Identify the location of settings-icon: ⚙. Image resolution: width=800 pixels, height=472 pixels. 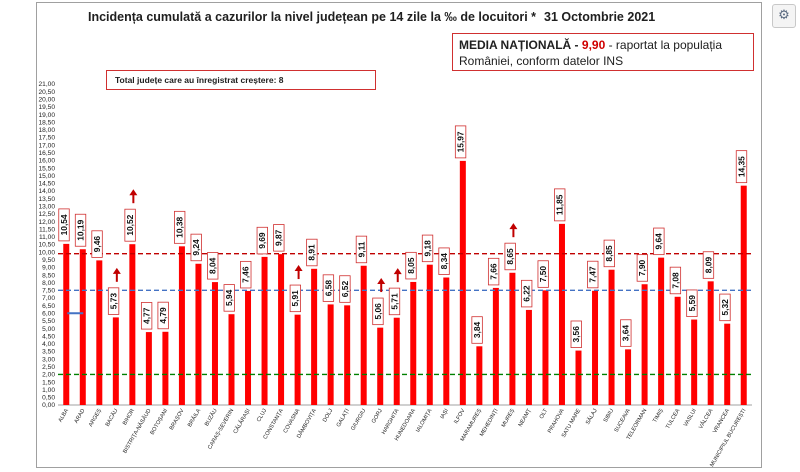
(784, 16).